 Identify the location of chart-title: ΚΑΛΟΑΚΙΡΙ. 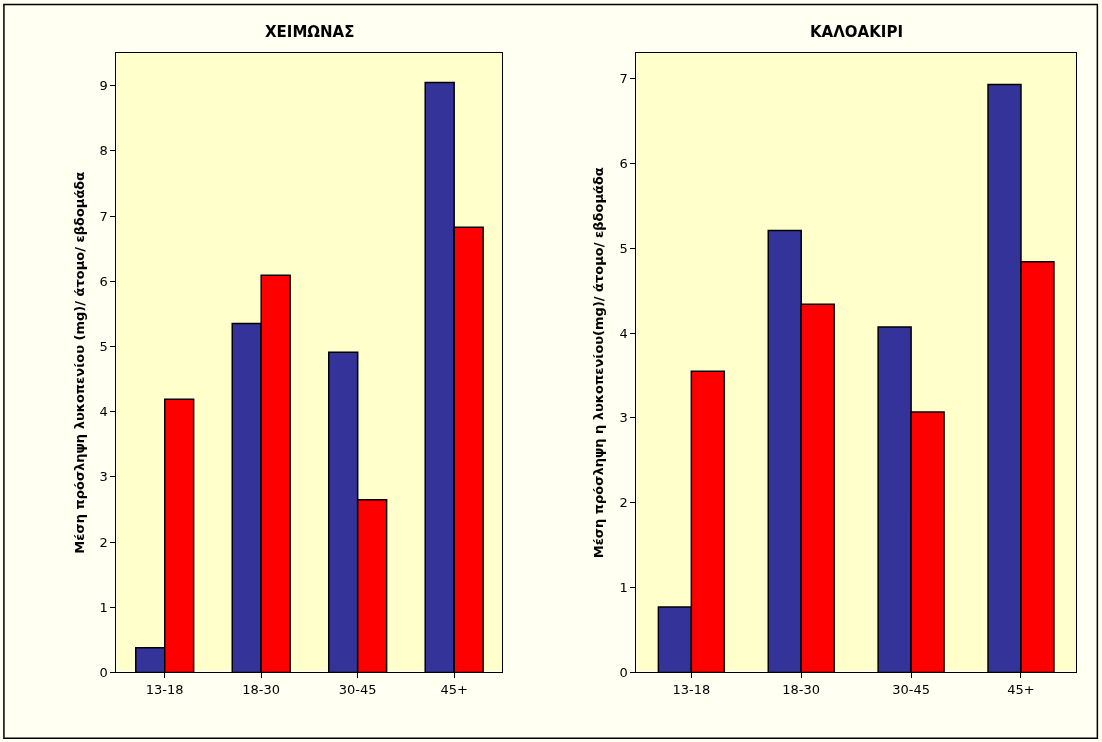
(856, 32).